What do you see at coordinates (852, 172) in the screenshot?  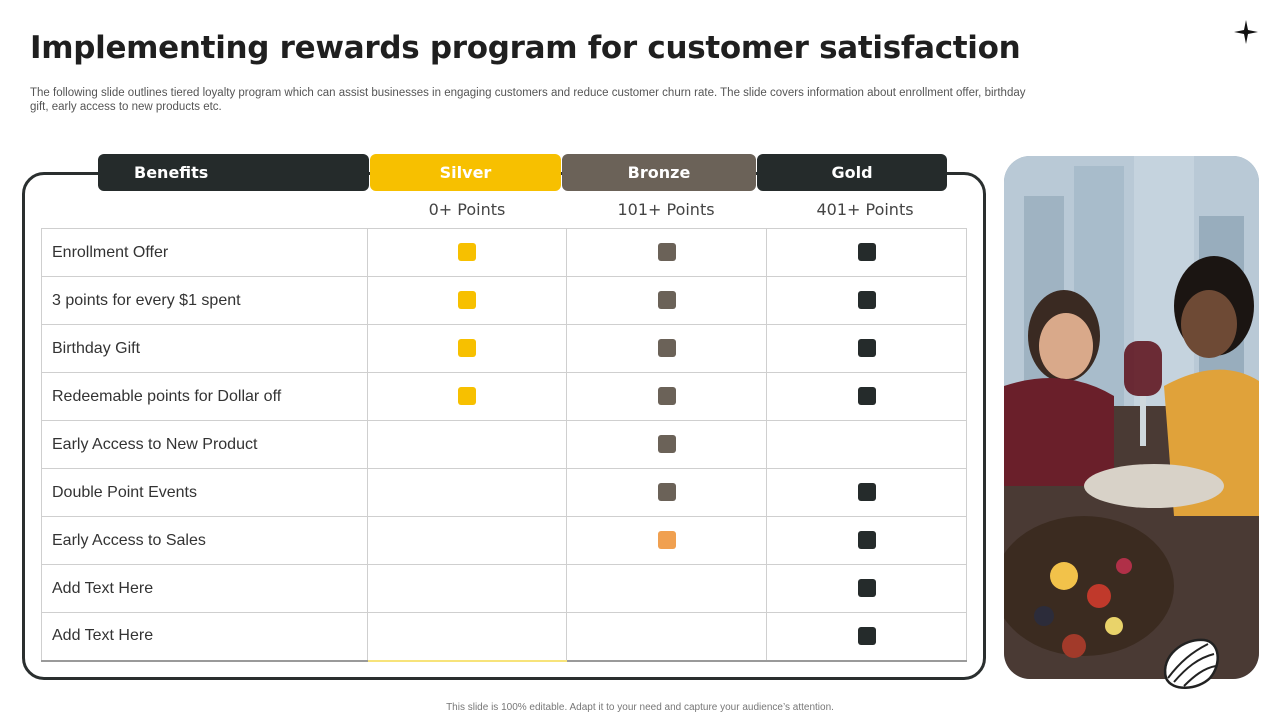 I see `header-gold: Gold` at bounding box center [852, 172].